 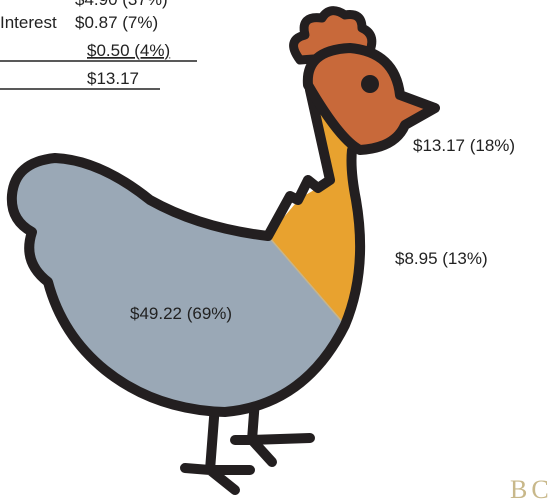 What do you see at coordinates (441, 258) in the screenshot?
I see `segment-label: $8.95 (13%)` at bounding box center [441, 258].